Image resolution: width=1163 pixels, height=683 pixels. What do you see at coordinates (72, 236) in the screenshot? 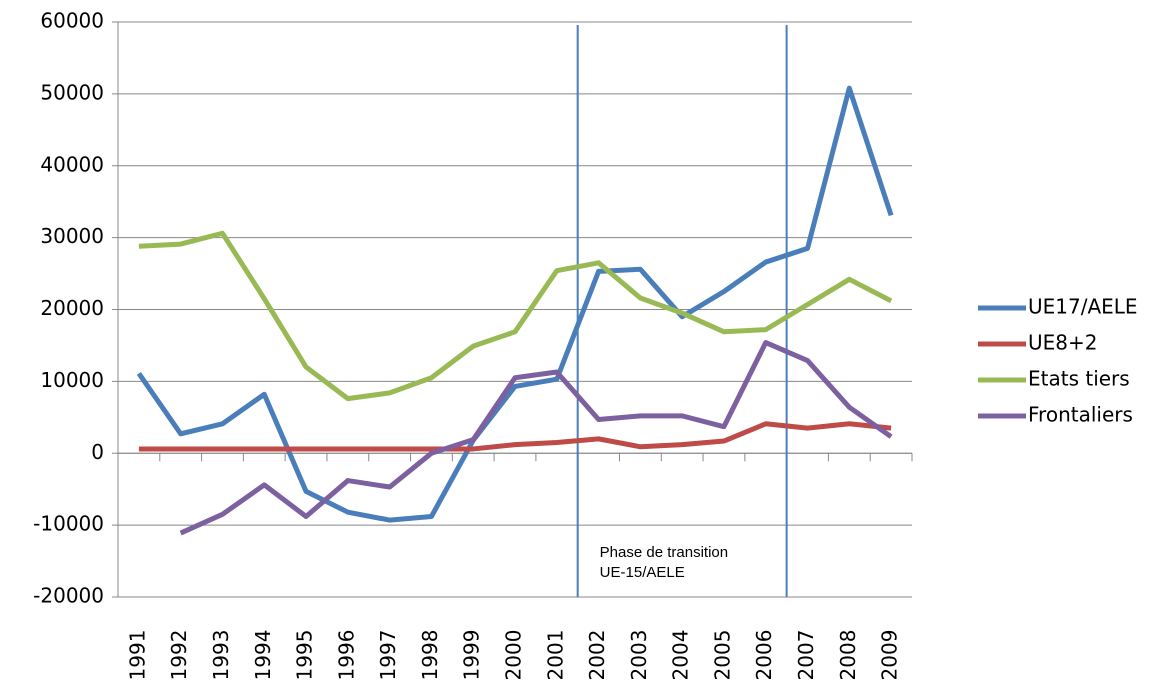
I see `y-tick-label: 30000` at bounding box center [72, 236].